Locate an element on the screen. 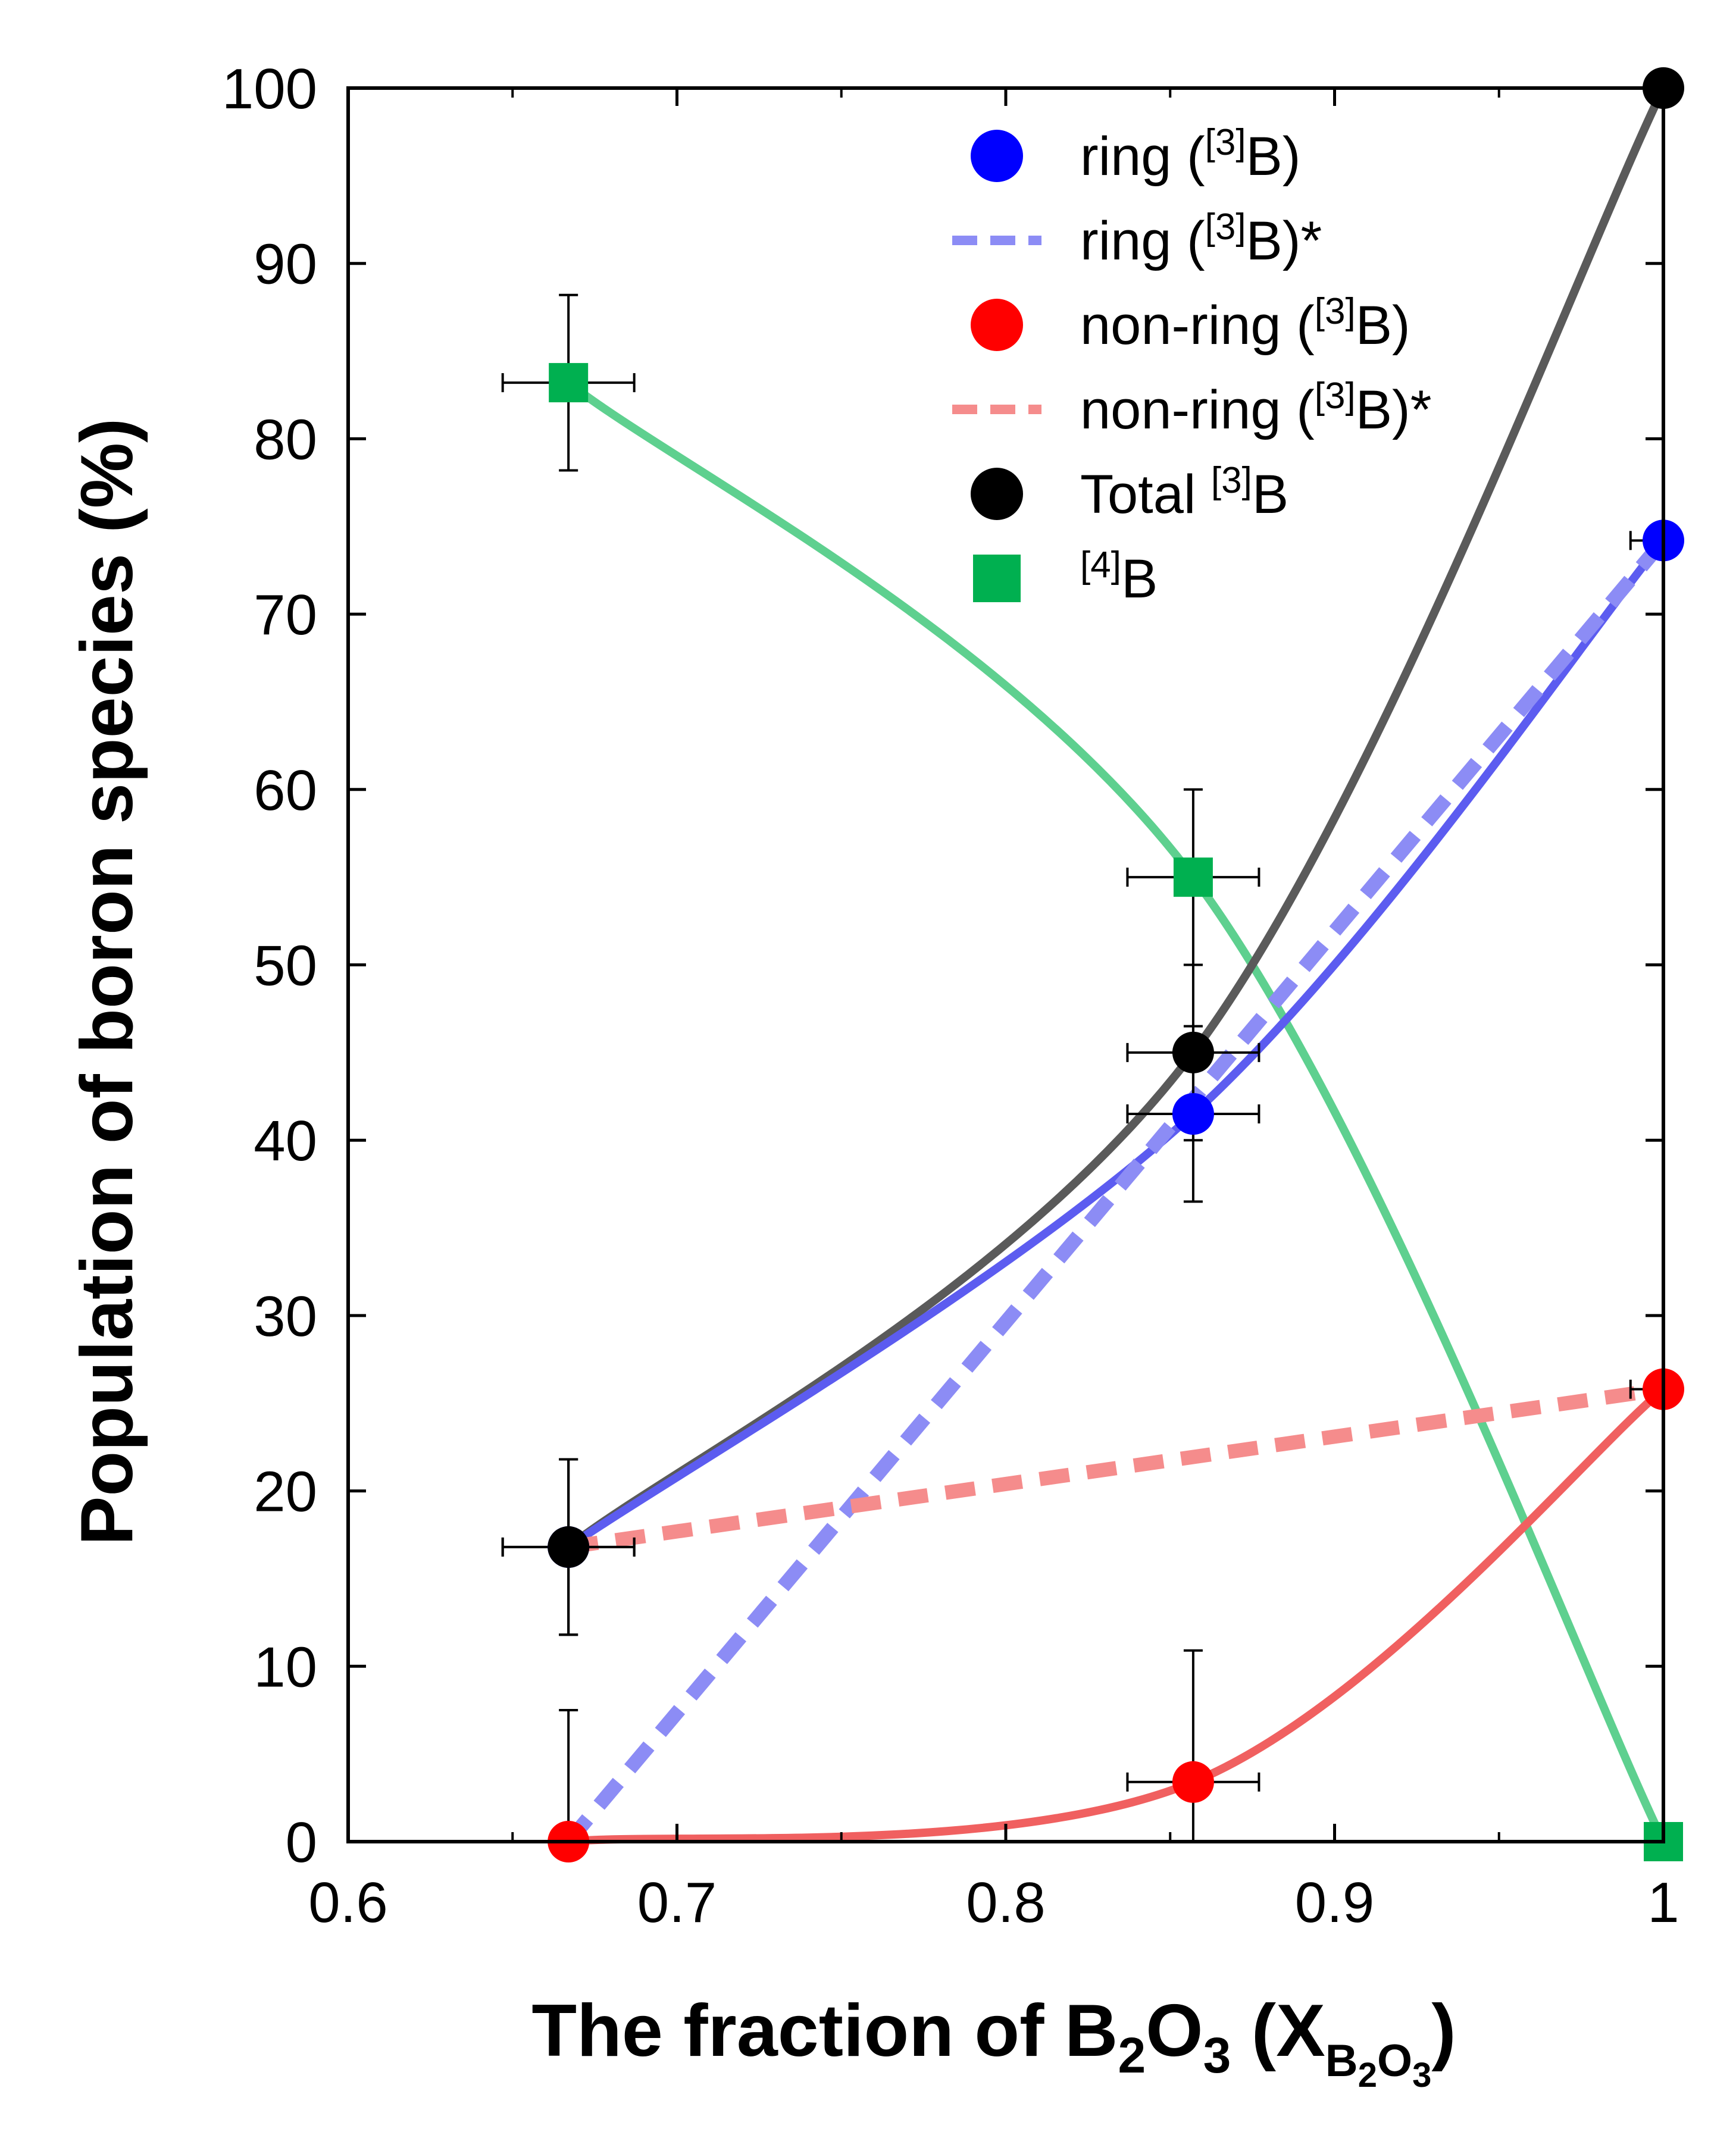 This screenshot has height=2135, width=1736. x-tick-label: 0.6 is located at coordinates (347, 1902).